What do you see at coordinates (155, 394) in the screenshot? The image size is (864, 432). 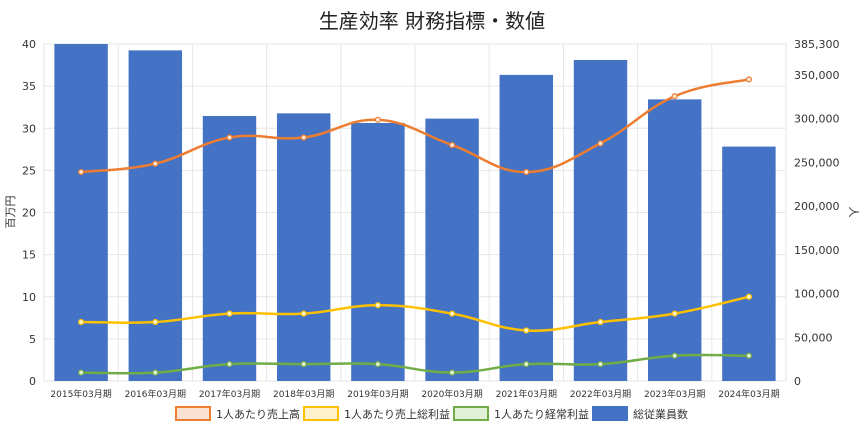 I see `x-tick-label: 2016年03月期` at bounding box center [155, 394].